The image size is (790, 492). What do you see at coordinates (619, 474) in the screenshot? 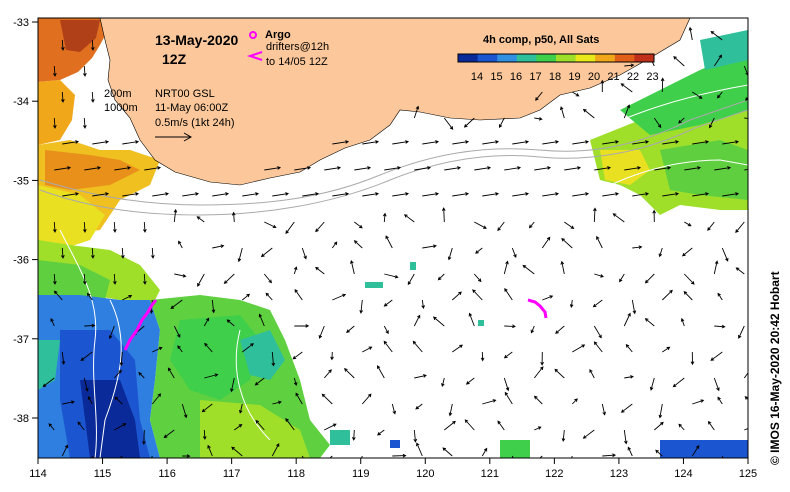
I see `lon-tick-label: 123` at bounding box center [619, 474].